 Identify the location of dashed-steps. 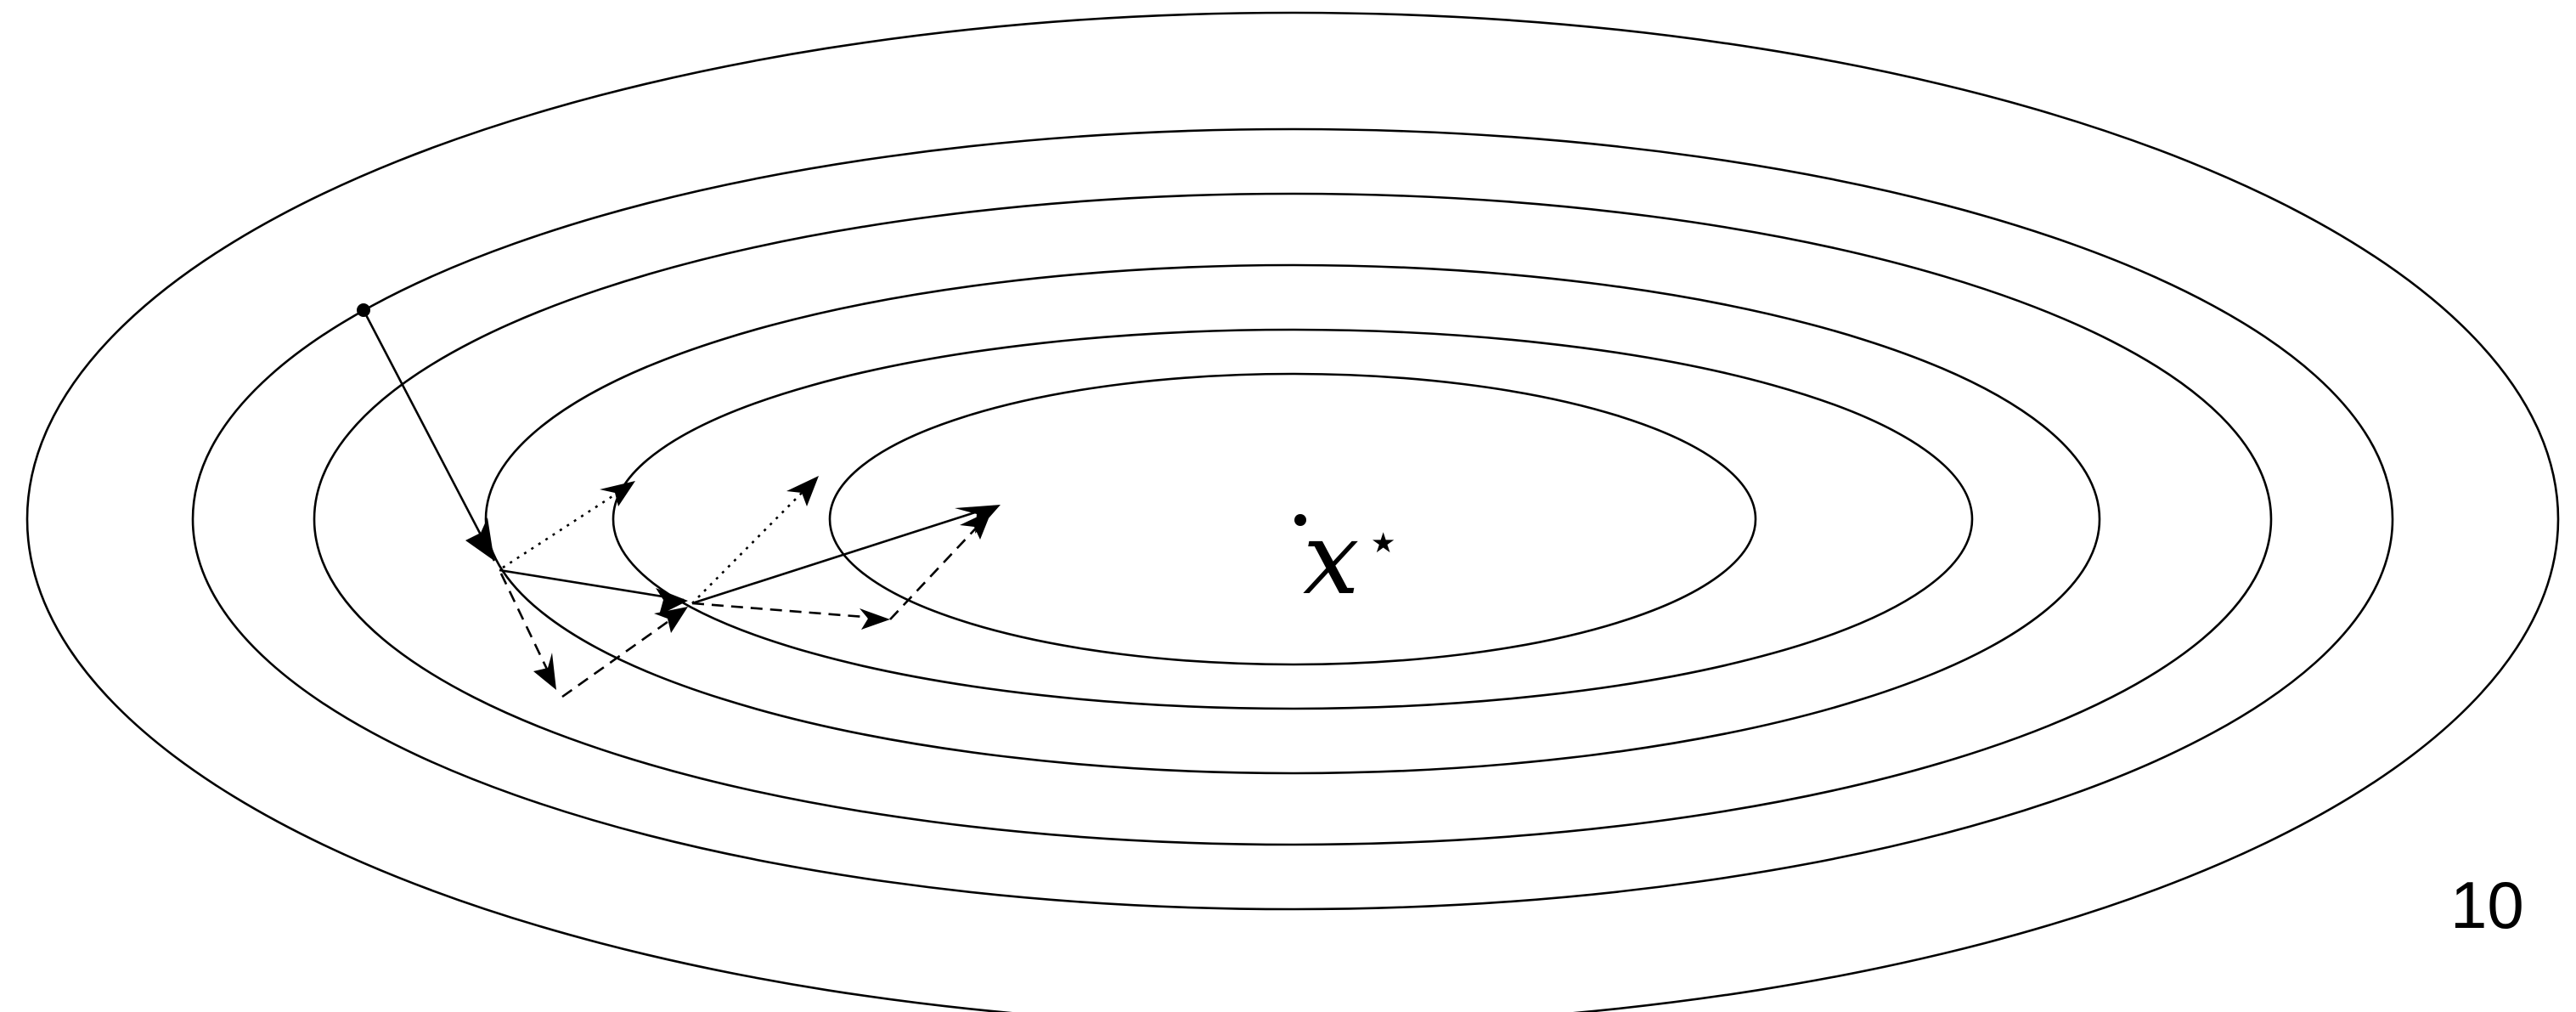
(745, 604).